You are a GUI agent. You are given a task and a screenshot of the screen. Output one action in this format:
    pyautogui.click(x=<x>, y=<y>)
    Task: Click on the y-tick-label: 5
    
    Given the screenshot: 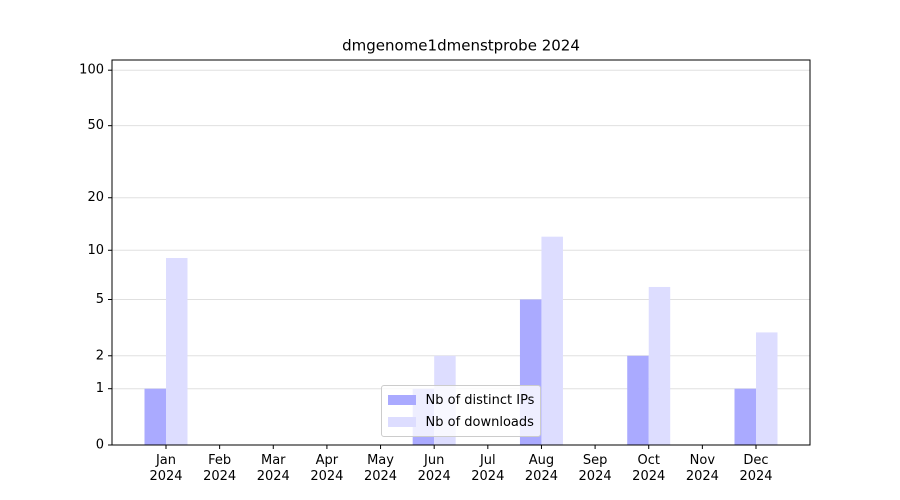 What is the action you would take?
    pyautogui.click(x=100, y=299)
    